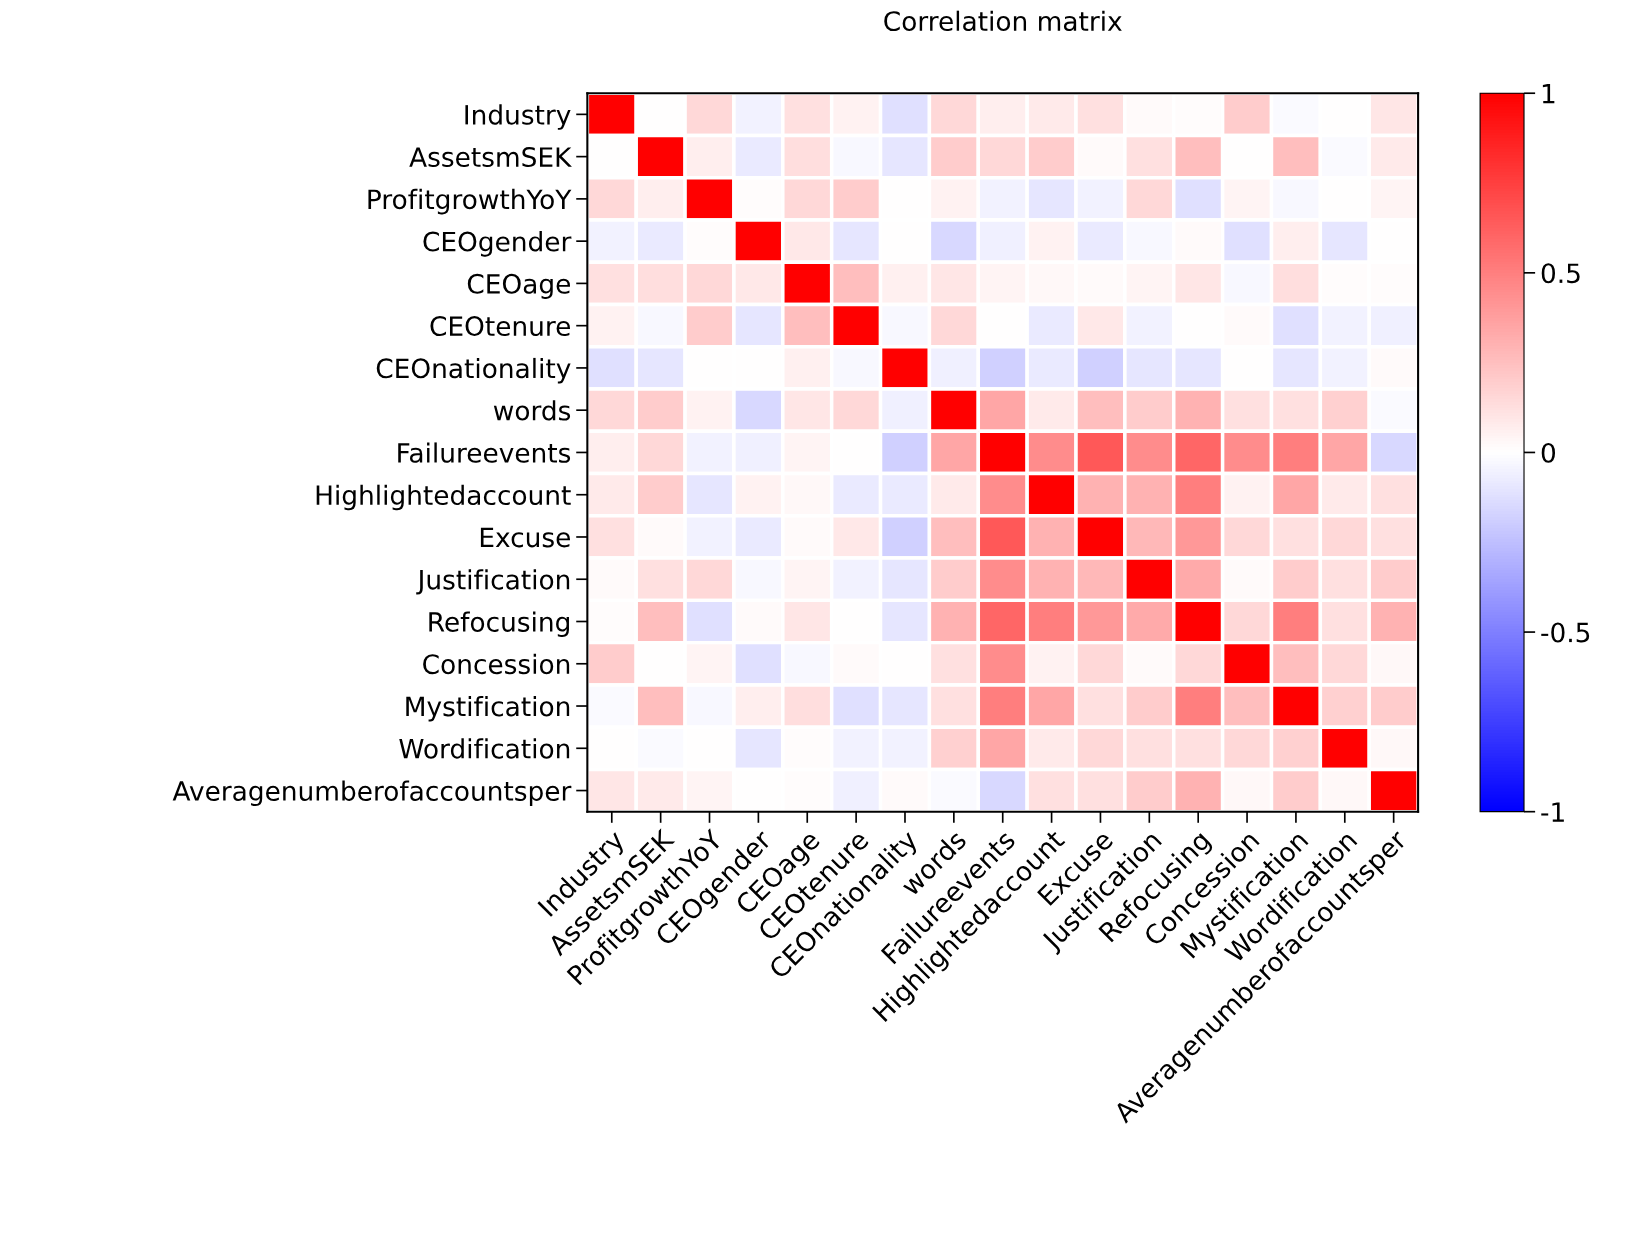 This screenshot has width=1627, height=1243. Describe the element at coordinates (1548, 94) in the screenshot. I see `color-bar-label: 1` at that location.